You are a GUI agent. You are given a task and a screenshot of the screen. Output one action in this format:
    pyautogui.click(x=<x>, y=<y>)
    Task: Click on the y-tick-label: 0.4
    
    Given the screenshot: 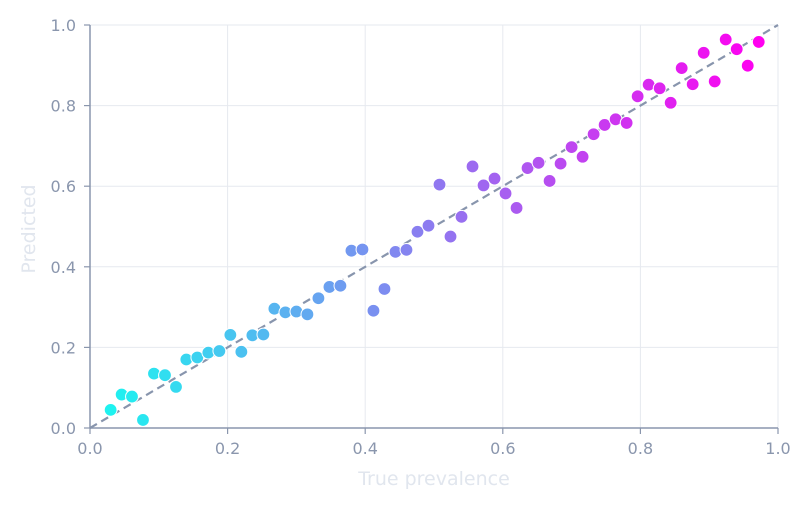 What is the action you would take?
    pyautogui.click(x=63, y=267)
    